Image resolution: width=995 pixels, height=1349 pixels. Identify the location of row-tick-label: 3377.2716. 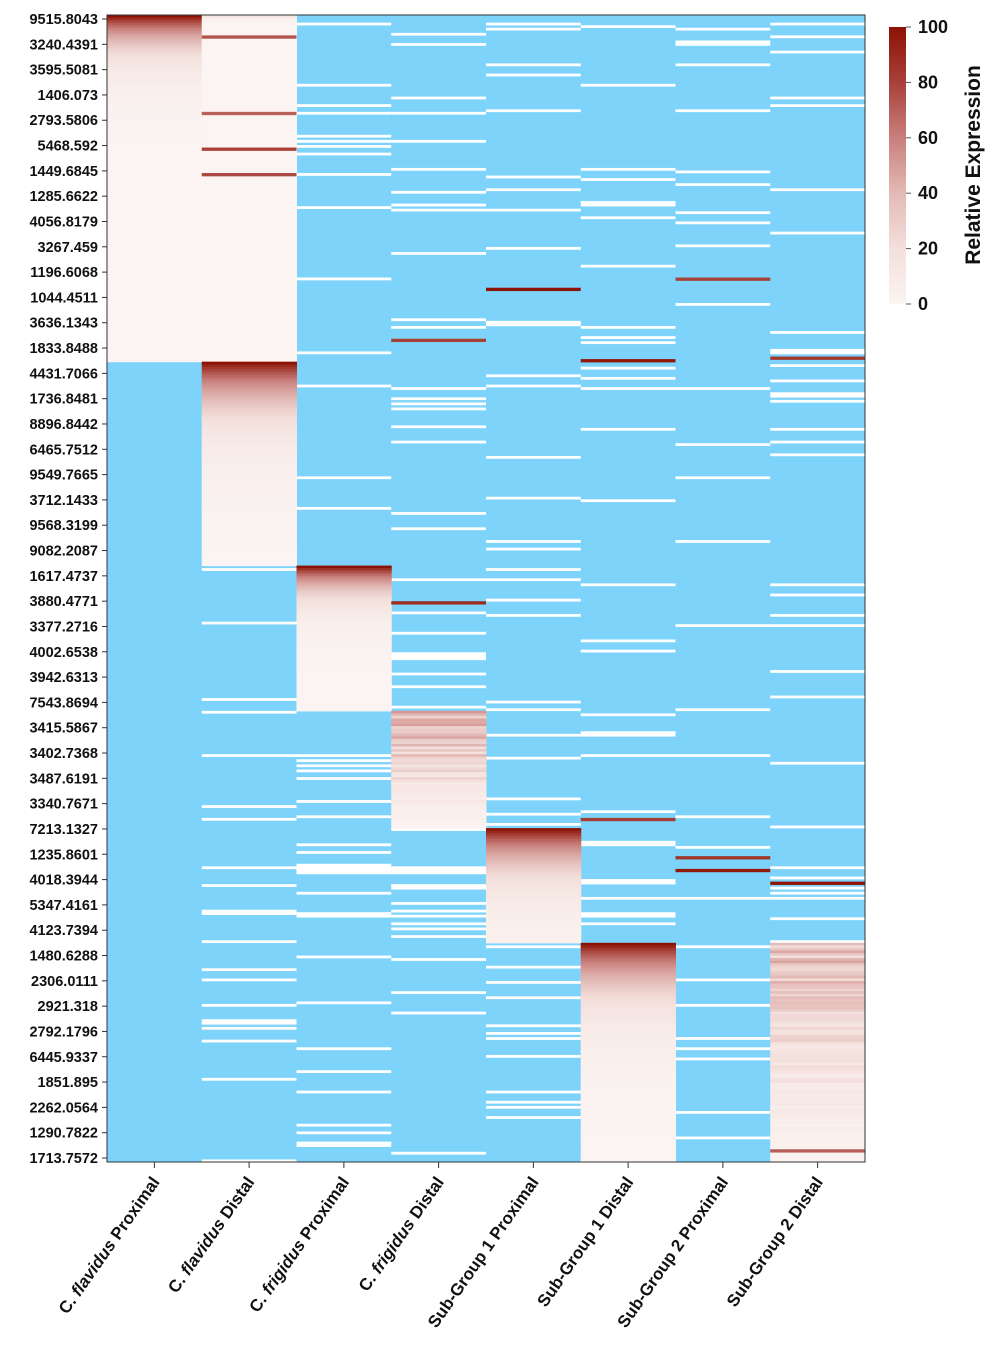
(63, 627).